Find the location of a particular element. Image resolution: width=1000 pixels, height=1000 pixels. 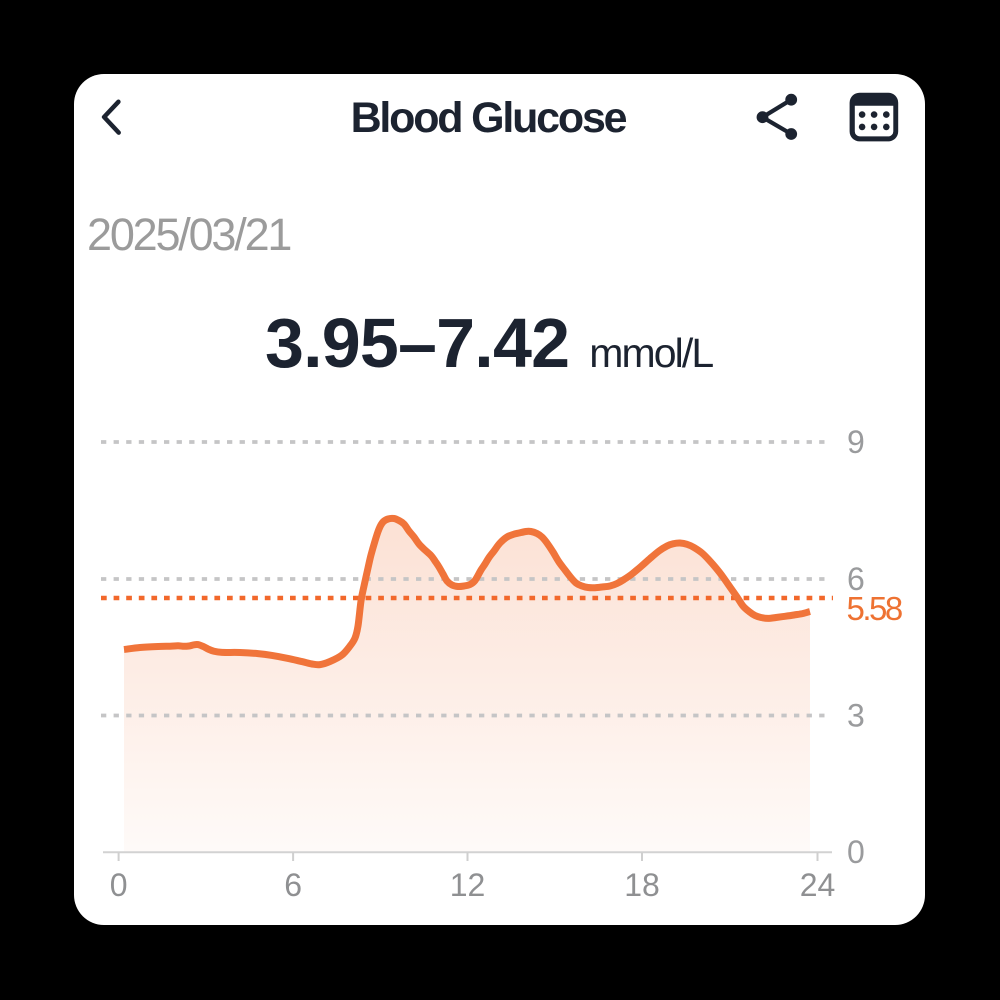

svg-text: 24 is located at coordinates (818, 885).